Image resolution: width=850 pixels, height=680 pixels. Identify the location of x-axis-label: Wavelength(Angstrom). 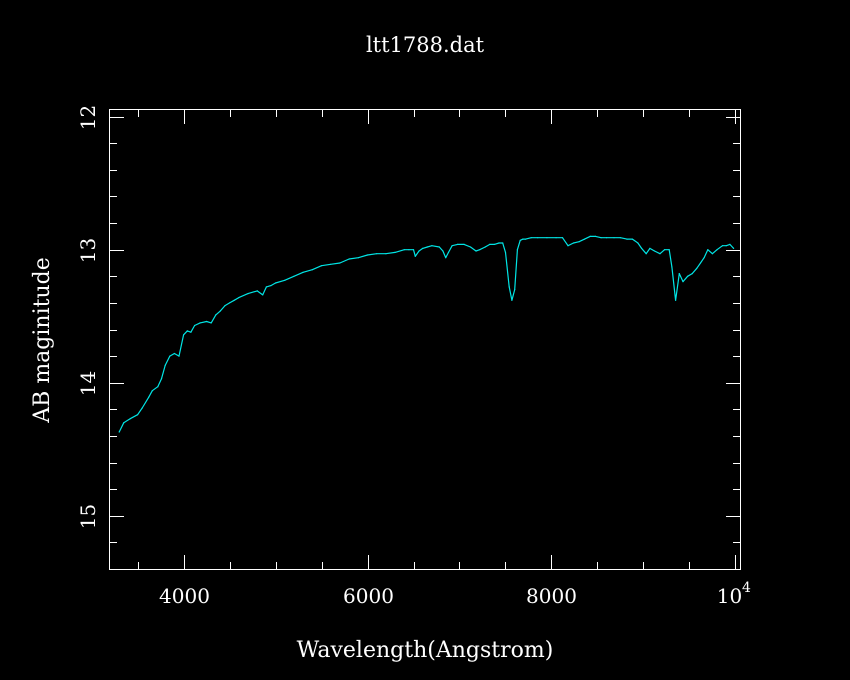
(425, 650).